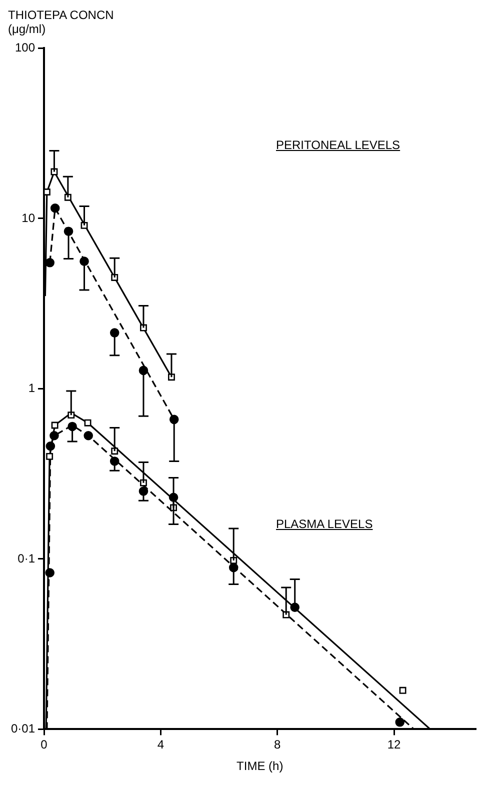  Describe the element at coordinates (23, 729) in the screenshot. I see `y-tick-label: 0·01` at that location.